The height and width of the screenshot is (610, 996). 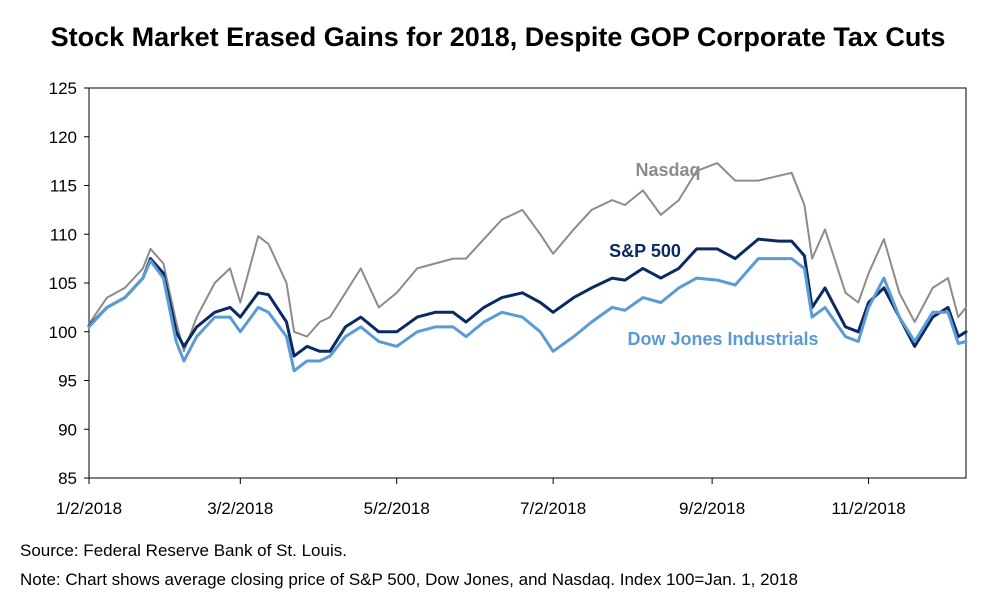 What do you see at coordinates (553, 508) in the screenshot?
I see `x-tick-label: 7/2/2018` at bounding box center [553, 508].